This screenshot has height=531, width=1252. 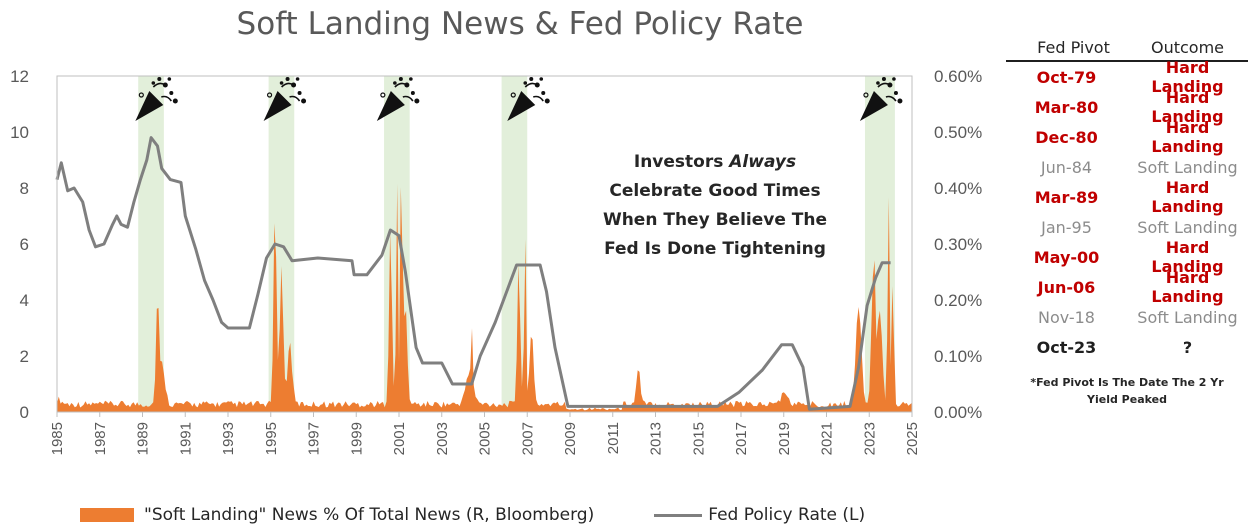 What do you see at coordinates (958, 356) in the screenshot?
I see `y-right-tick-label: 0.10%` at bounding box center [958, 356].